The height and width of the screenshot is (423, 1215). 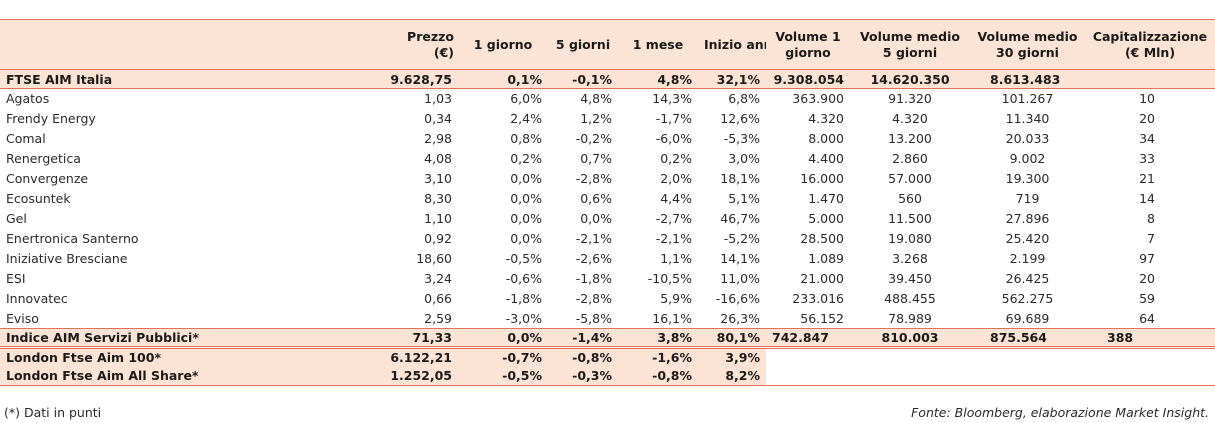 What do you see at coordinates (1027, 158) in the screenshot?
I see `cell-volume-30: 9.002` at bounding box center [1027, 158].